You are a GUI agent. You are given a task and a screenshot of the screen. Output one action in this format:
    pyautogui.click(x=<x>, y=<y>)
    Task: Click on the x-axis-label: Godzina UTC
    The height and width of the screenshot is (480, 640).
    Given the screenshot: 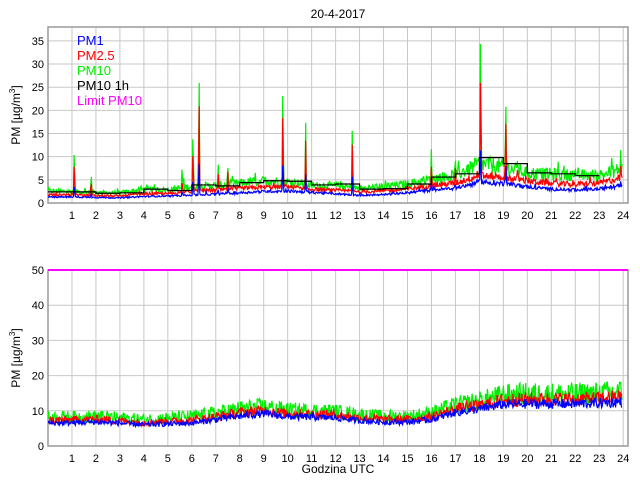 What is the action you would take?
    pyautogui.click(x=338, y=469)
    